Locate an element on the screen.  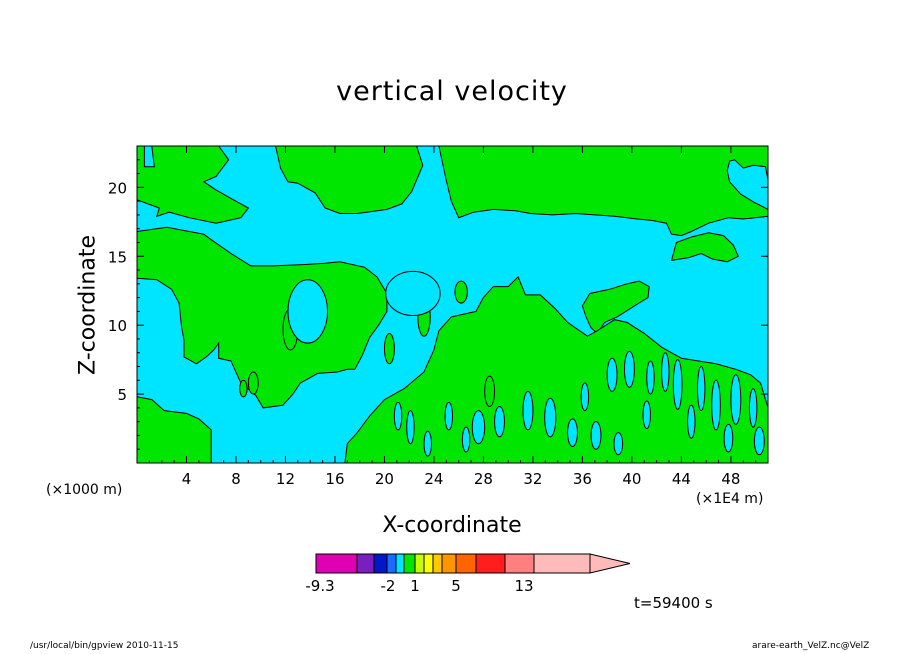
y-tick-label-20: 20 is located at coordinates (117, 188).